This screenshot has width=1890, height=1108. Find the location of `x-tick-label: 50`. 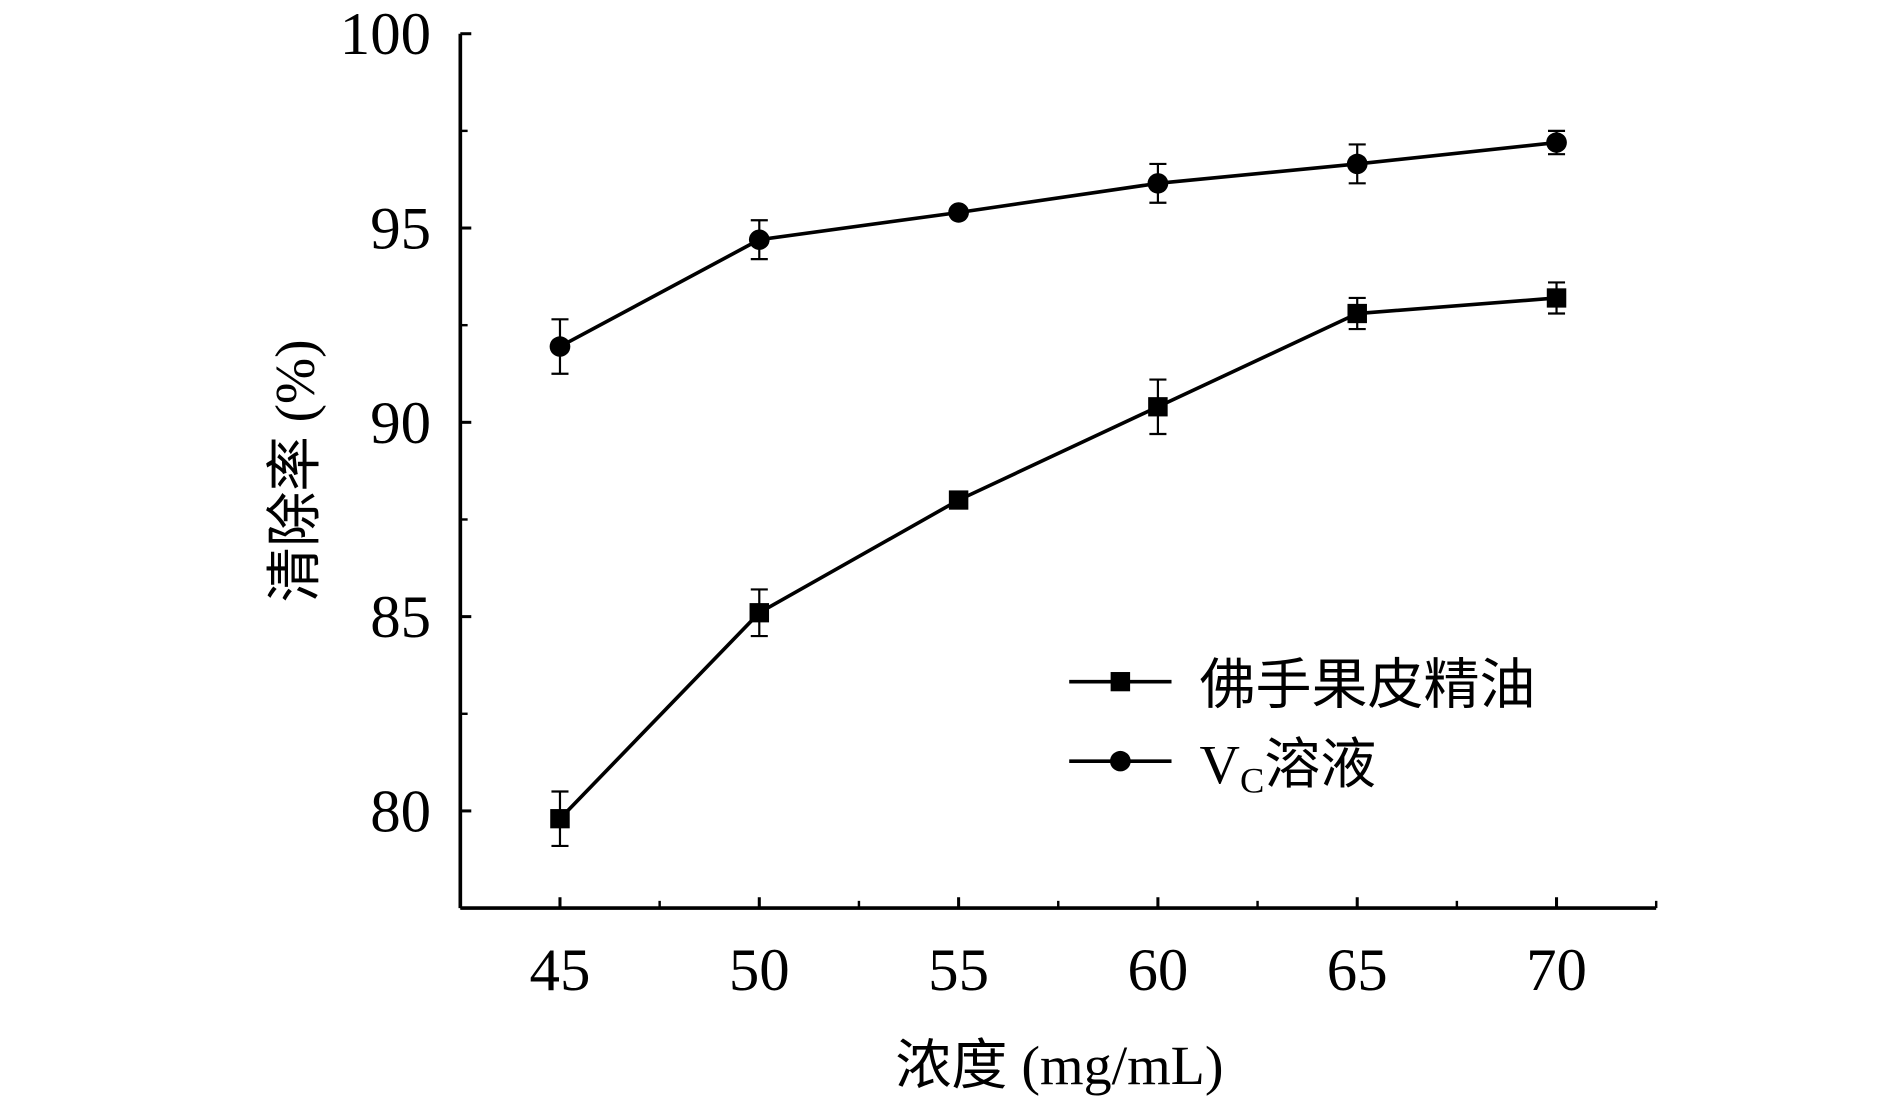

x-tick-label: 50 is located at coordinates (759, 970).